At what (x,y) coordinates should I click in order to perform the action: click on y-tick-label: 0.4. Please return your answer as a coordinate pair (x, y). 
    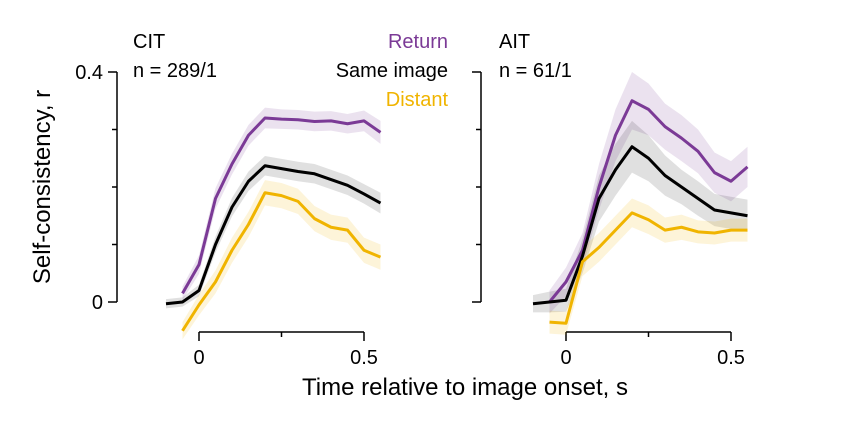
    Looking at the image, I should click on (89, 73).